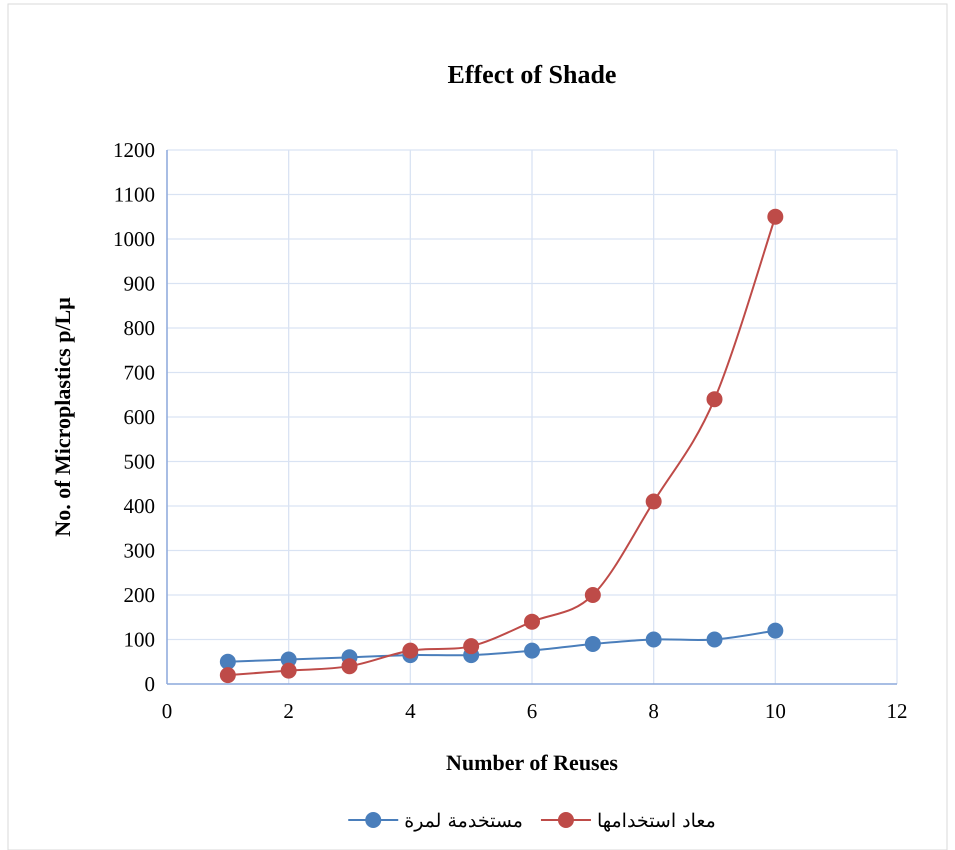  Describe the element at coordinates (897, 711) in the screenshot. I see `x-tick-label: 12` at that location.